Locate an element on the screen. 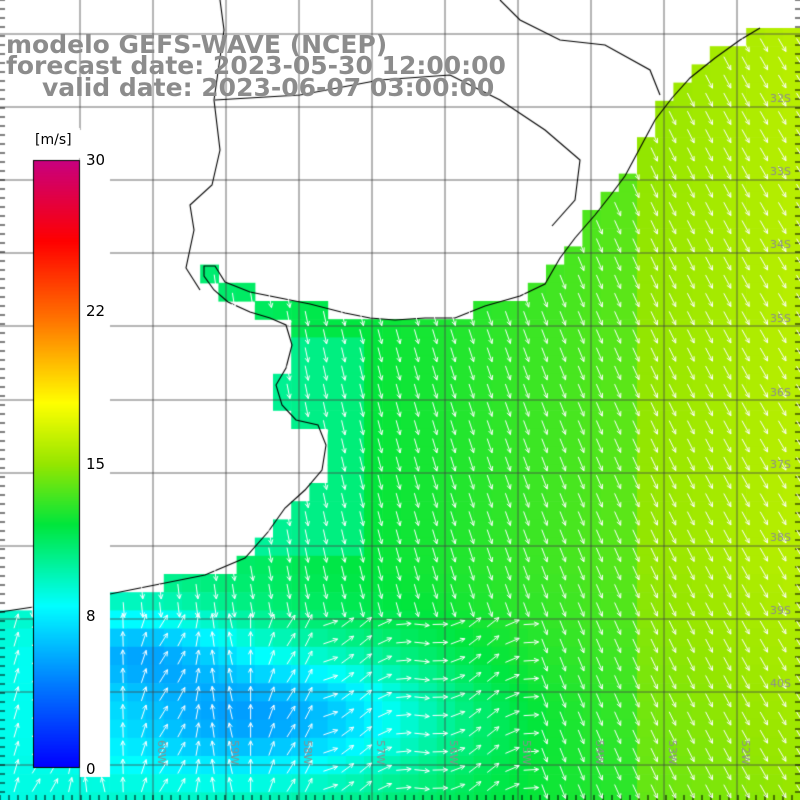  forecast-date: forecast date: 2023-05-30 12:00:00 is located at coordinates (256, 65).